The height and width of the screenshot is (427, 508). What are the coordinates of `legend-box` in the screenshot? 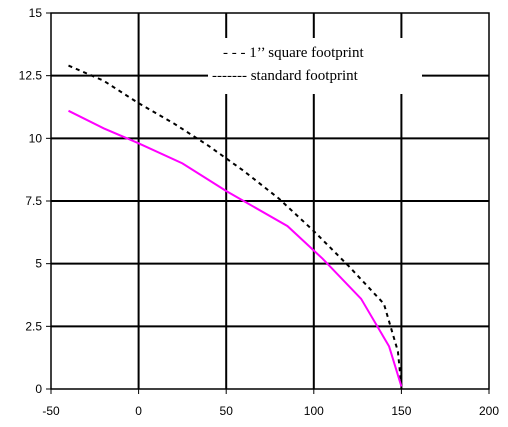 It's located at (315, 66).